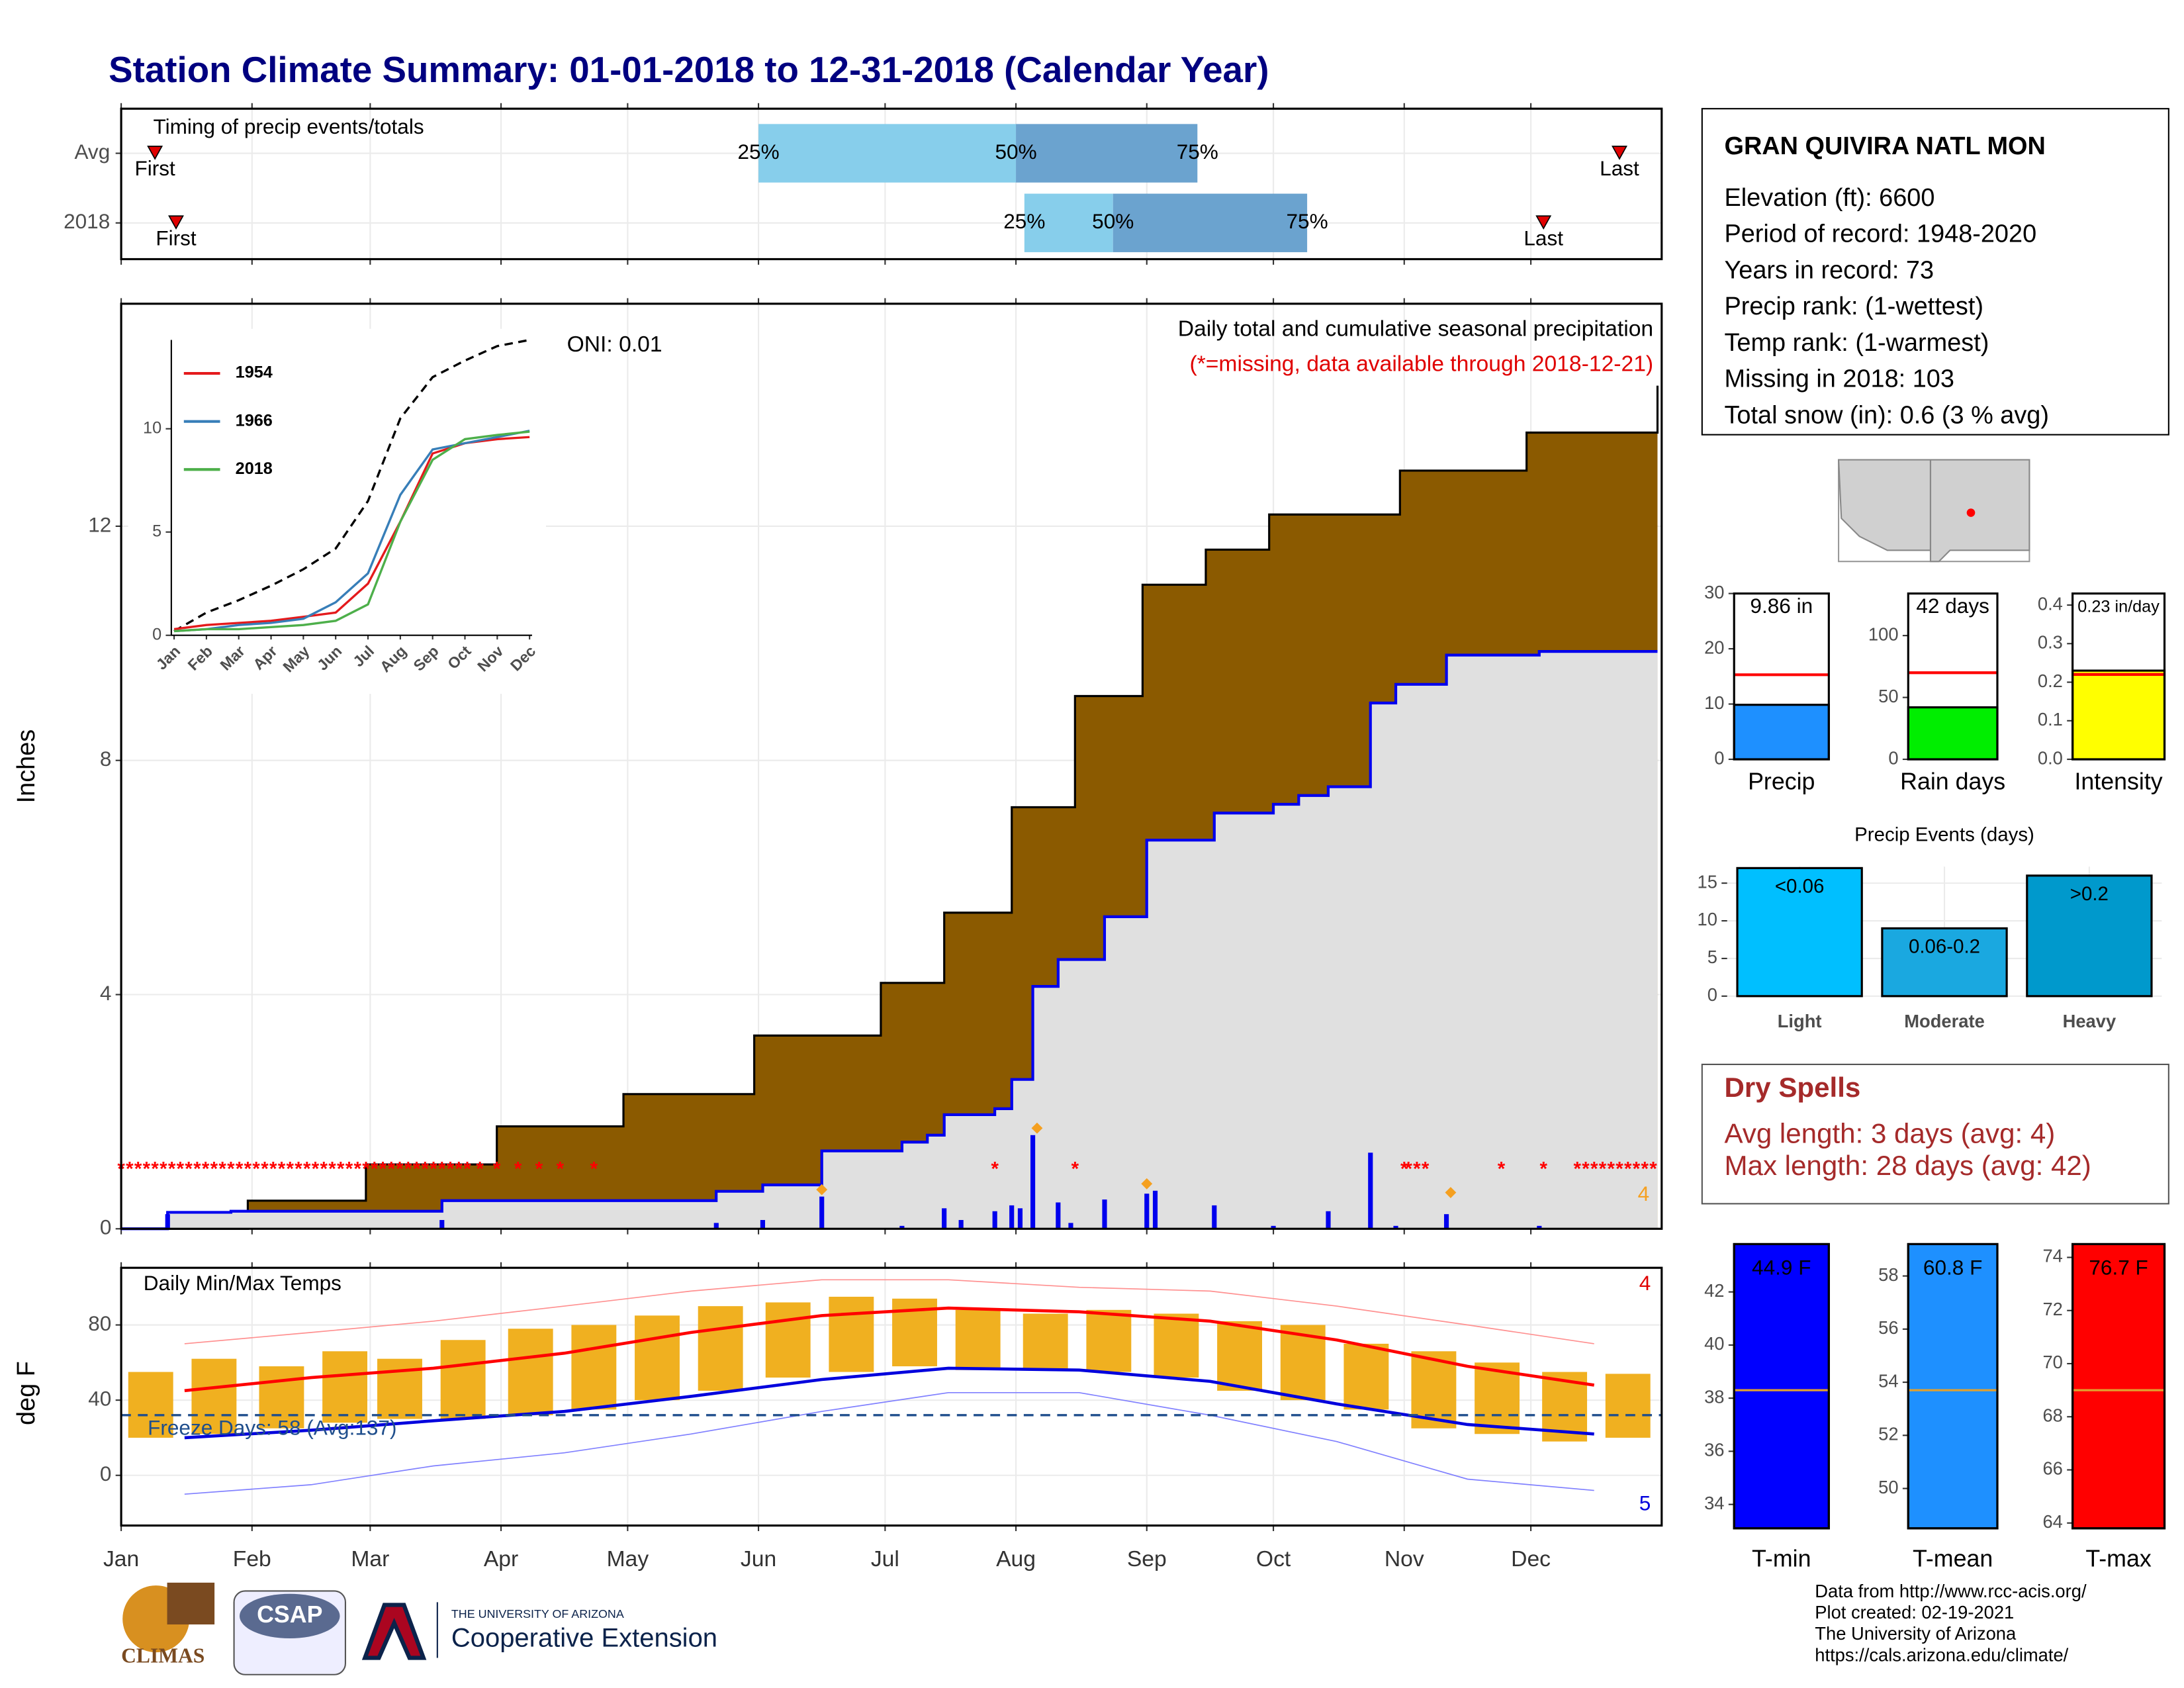  I want to click on y-tick-label: 50, so click(1888, 1487).